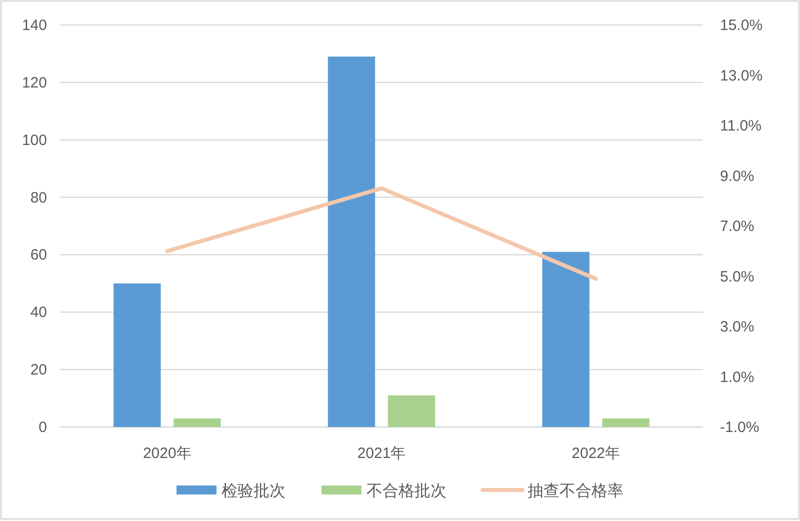 The width and height of the screenshot is (800, 521). Describe the element at coordinates (737, 176) in the screenshot. I see `y2-tick: 9.0%` at that location.